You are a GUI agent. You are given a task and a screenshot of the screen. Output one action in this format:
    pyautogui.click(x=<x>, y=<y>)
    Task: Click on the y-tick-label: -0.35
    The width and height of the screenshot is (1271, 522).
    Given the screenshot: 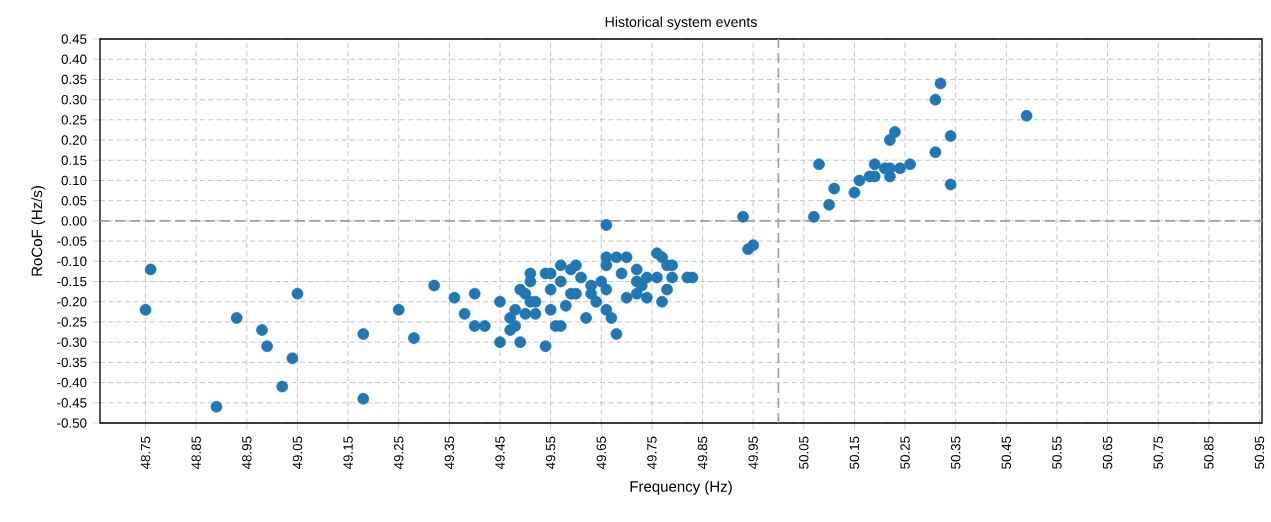 What is the action you would take?
    pyautogui.click(x=72, y=362)
    